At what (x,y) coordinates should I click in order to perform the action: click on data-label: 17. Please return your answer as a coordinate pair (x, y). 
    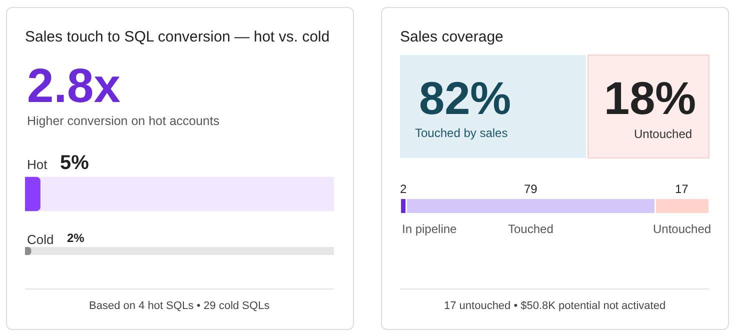
    Looking at the image, I should click on (682, 189).